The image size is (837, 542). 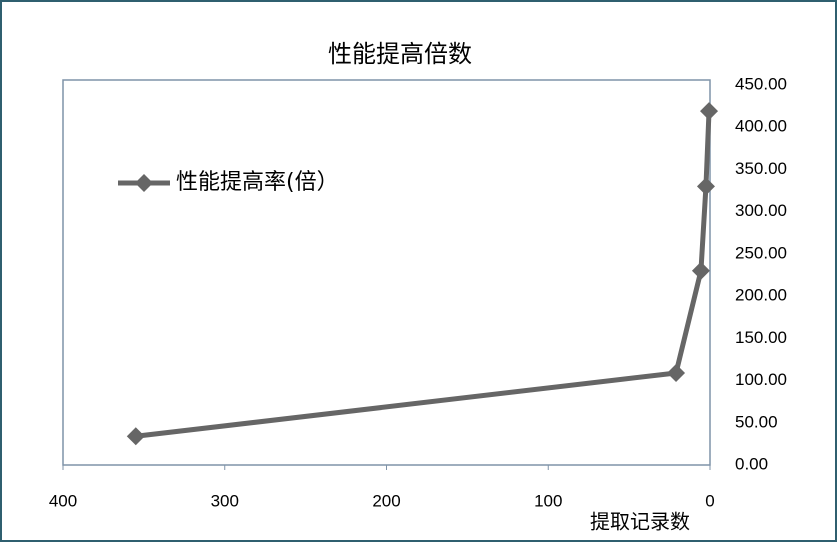 What do you see at coordinates (548, 500) in the screenshot?
I see `x-tick-label: 100` at bounding box center [548, 500].